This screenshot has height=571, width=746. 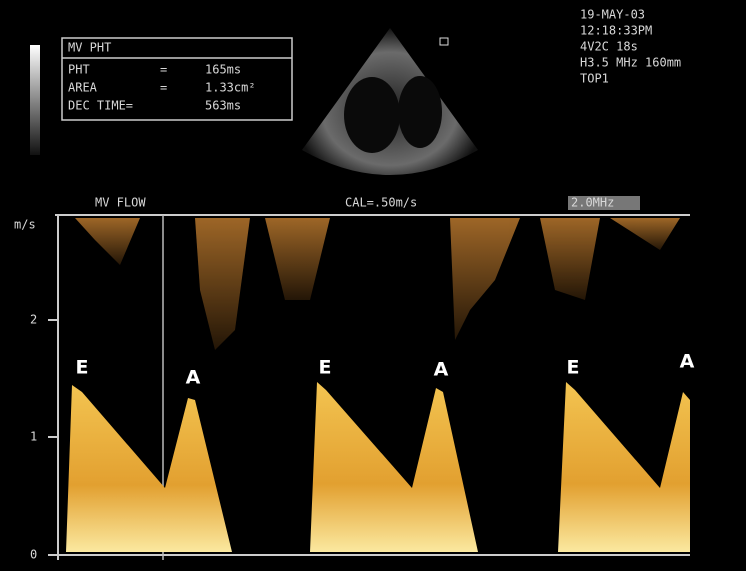 What do you see at coordinates (79, 70) in the screenshot?
I see `measurement-cell: PHT` at bounding box center [79, 70].